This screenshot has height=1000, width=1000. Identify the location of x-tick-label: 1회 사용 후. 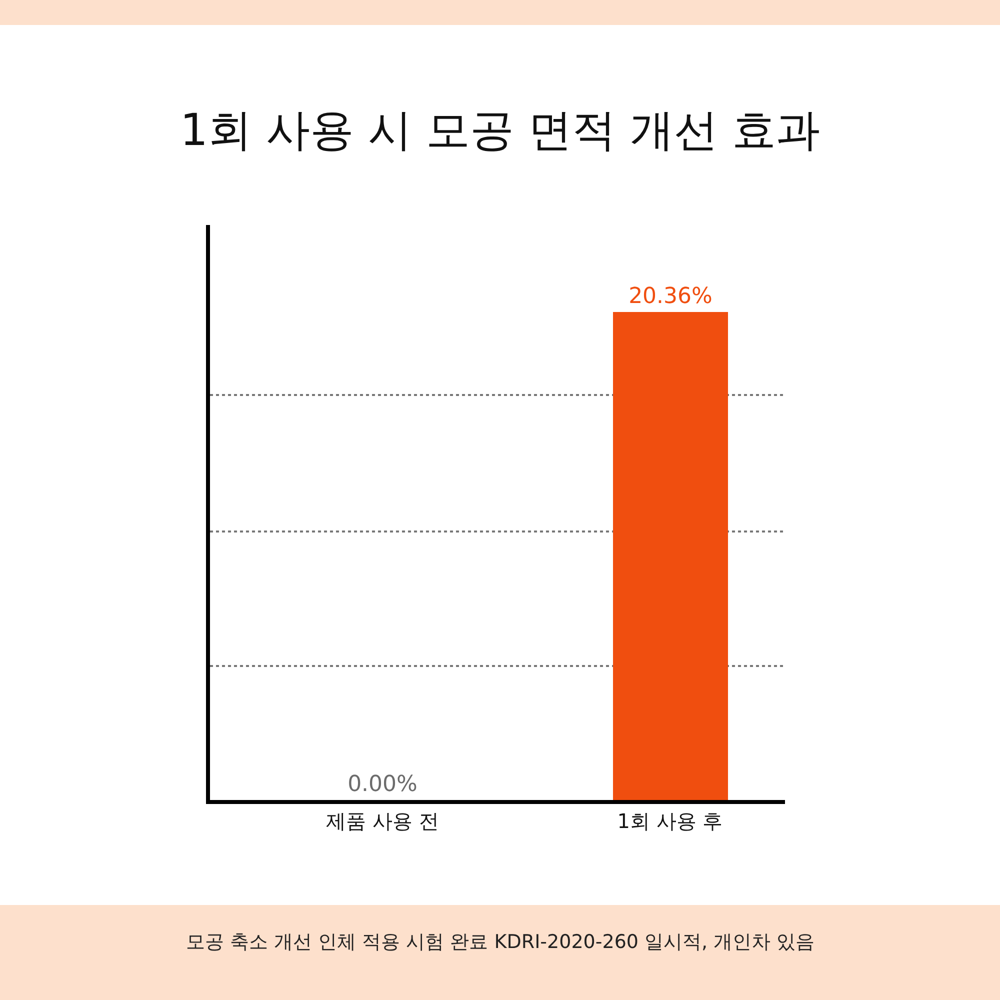
(670, 821).